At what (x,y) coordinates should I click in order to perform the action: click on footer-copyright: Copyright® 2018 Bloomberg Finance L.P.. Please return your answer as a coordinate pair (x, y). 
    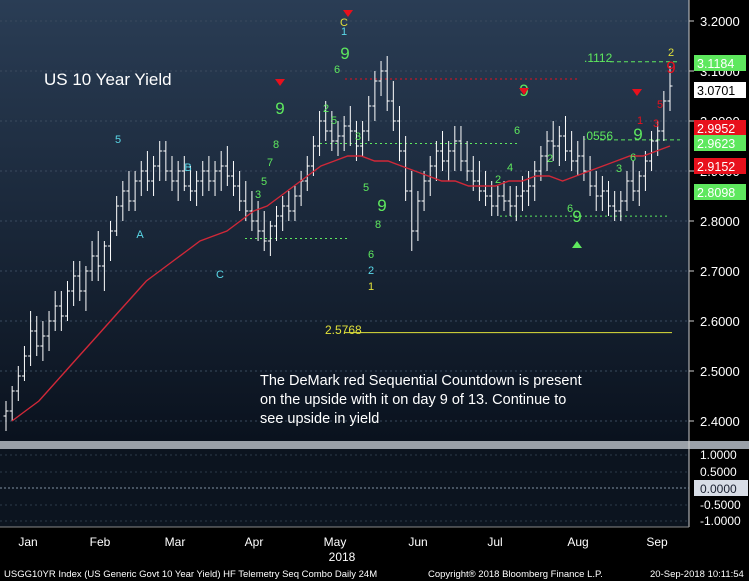
    Looking at the image, I should click on (515, 574).